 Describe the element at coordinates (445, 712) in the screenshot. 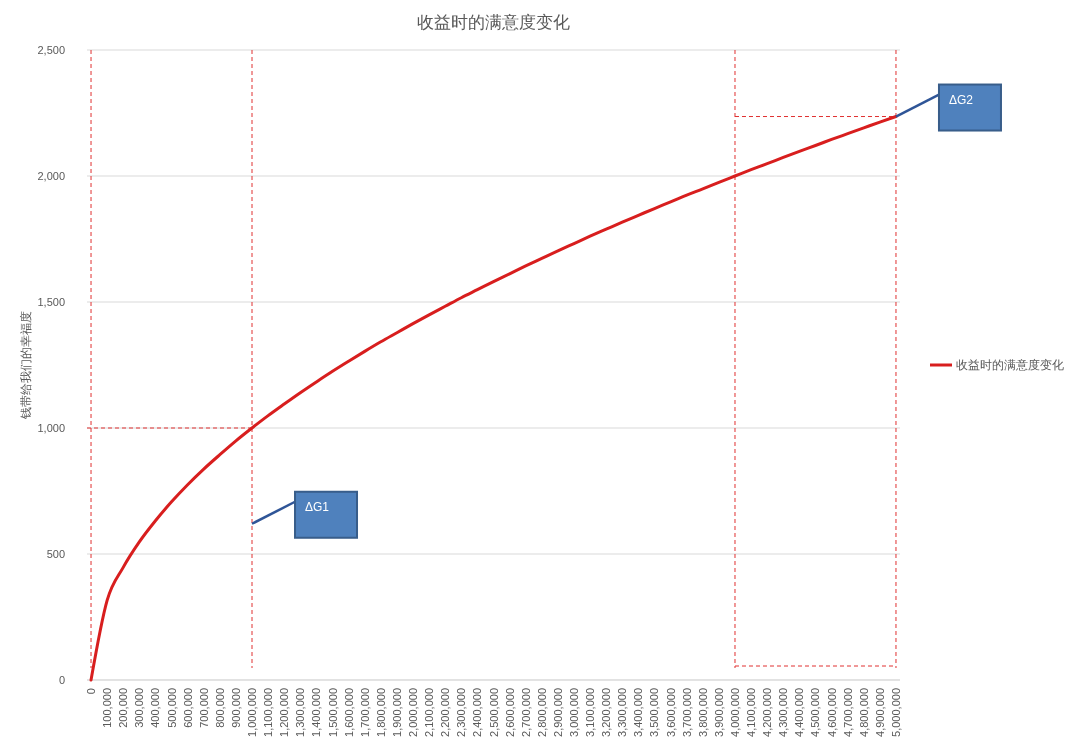

I see `x-tick-label: 2,200,000` at that location.